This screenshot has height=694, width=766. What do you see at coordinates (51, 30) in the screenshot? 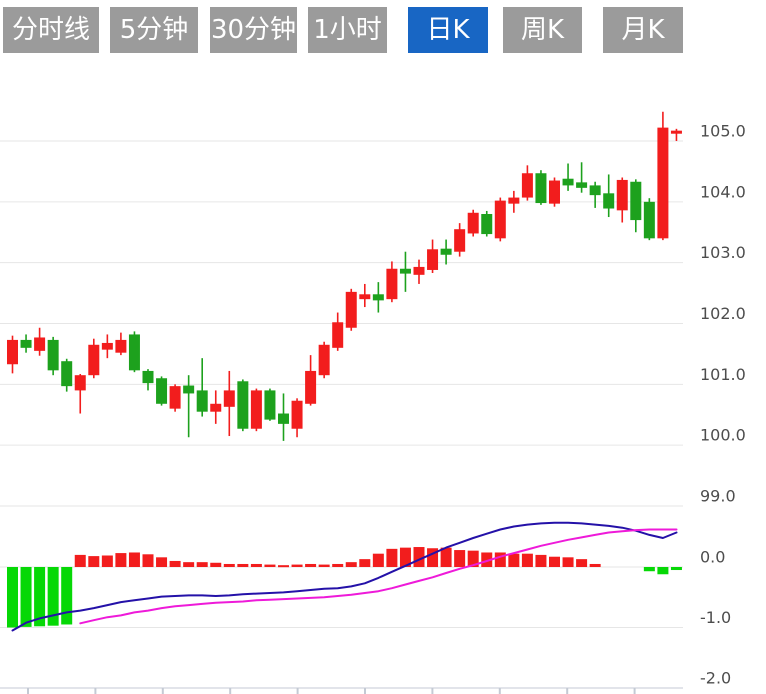
I see `tab-time-line: 分时线` at bounding box center [51, 30].